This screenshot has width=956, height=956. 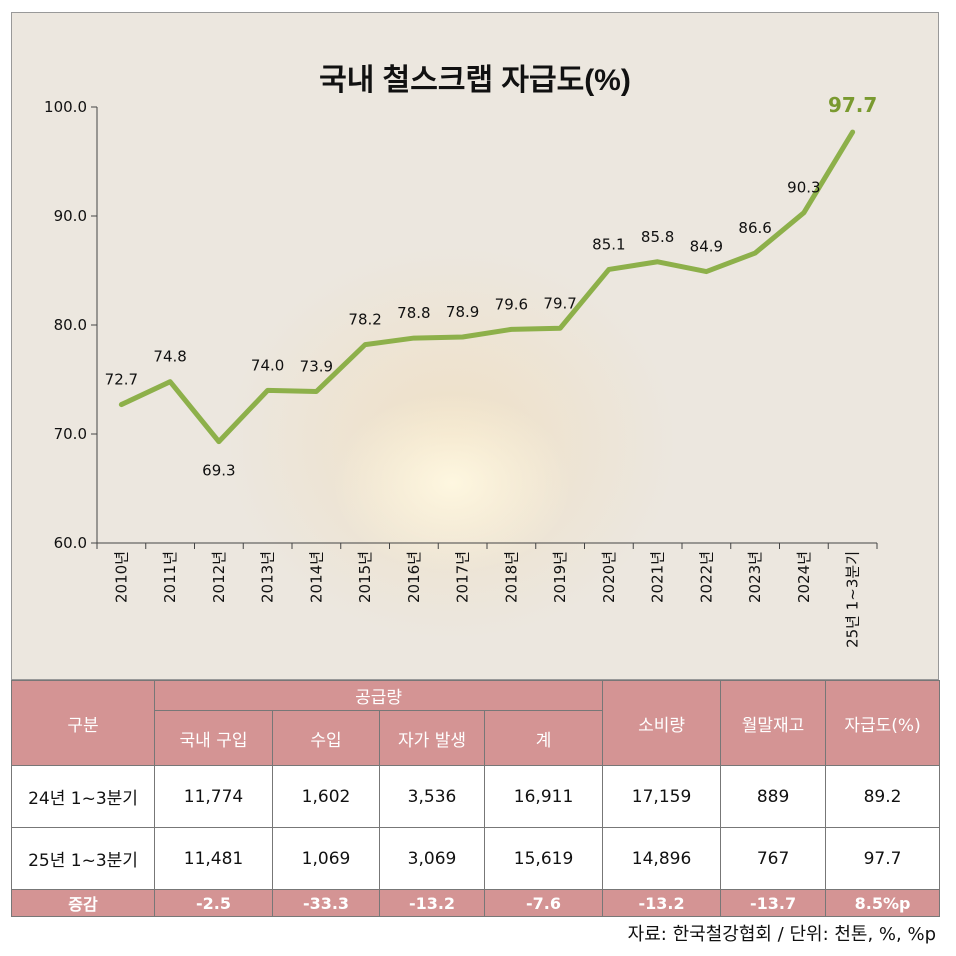 What do you see at coordinates (170, 577) in the screenshot?
I see `x-tick-label: 2011년` at bounding box center [170, 577].